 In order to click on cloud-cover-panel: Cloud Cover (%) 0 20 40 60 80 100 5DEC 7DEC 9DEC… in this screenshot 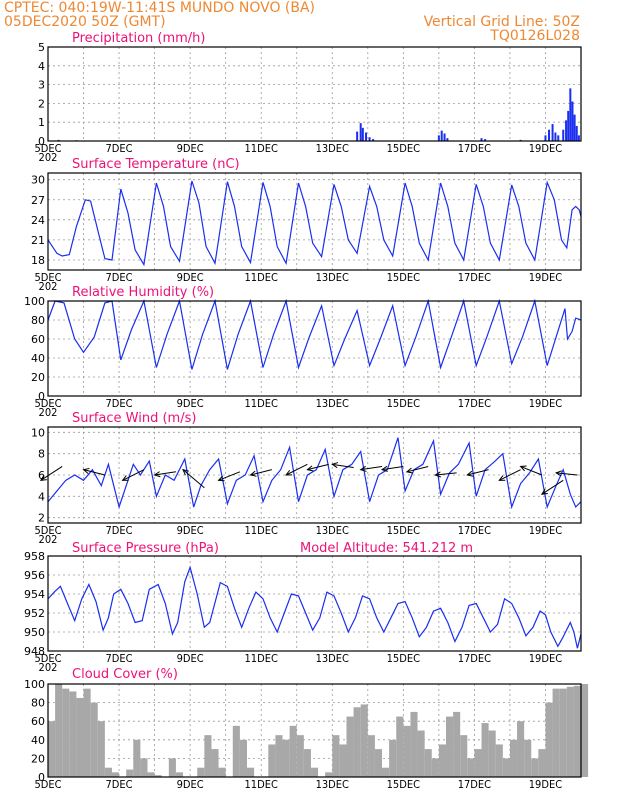, I will do `click(306, 729)`.